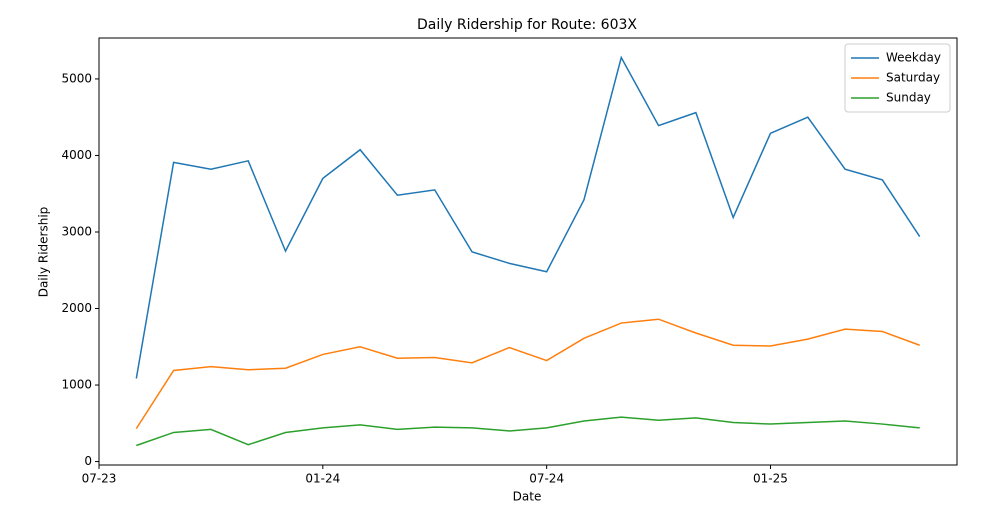 This screenshot has height=515, width=1000. I want to click on y-axis-label: Daily Ridership, so click(44, 252).